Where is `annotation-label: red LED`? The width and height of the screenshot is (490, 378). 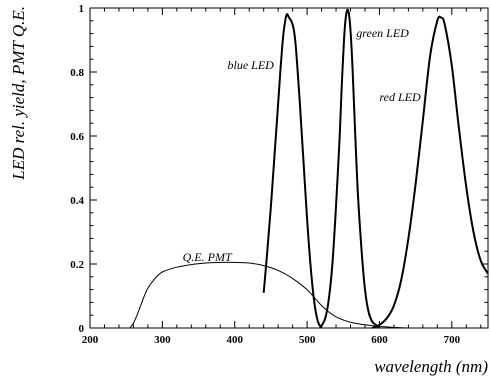
annotation-label: red LED is located at coordinates (400, 97).